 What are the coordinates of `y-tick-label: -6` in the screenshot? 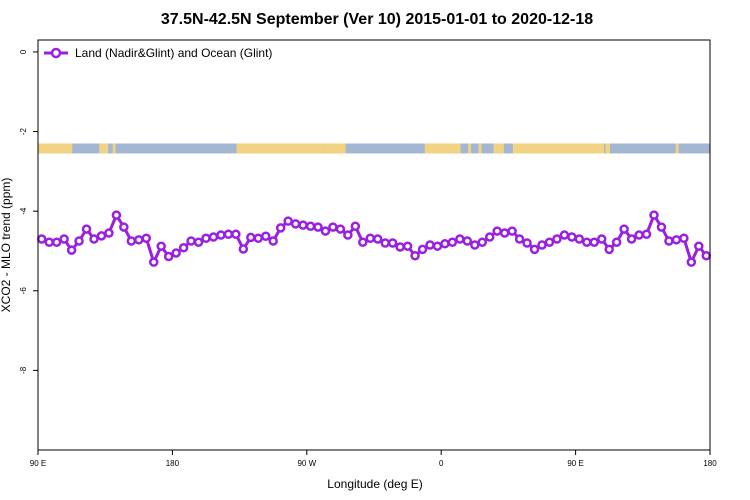 It's located at (23, 291).